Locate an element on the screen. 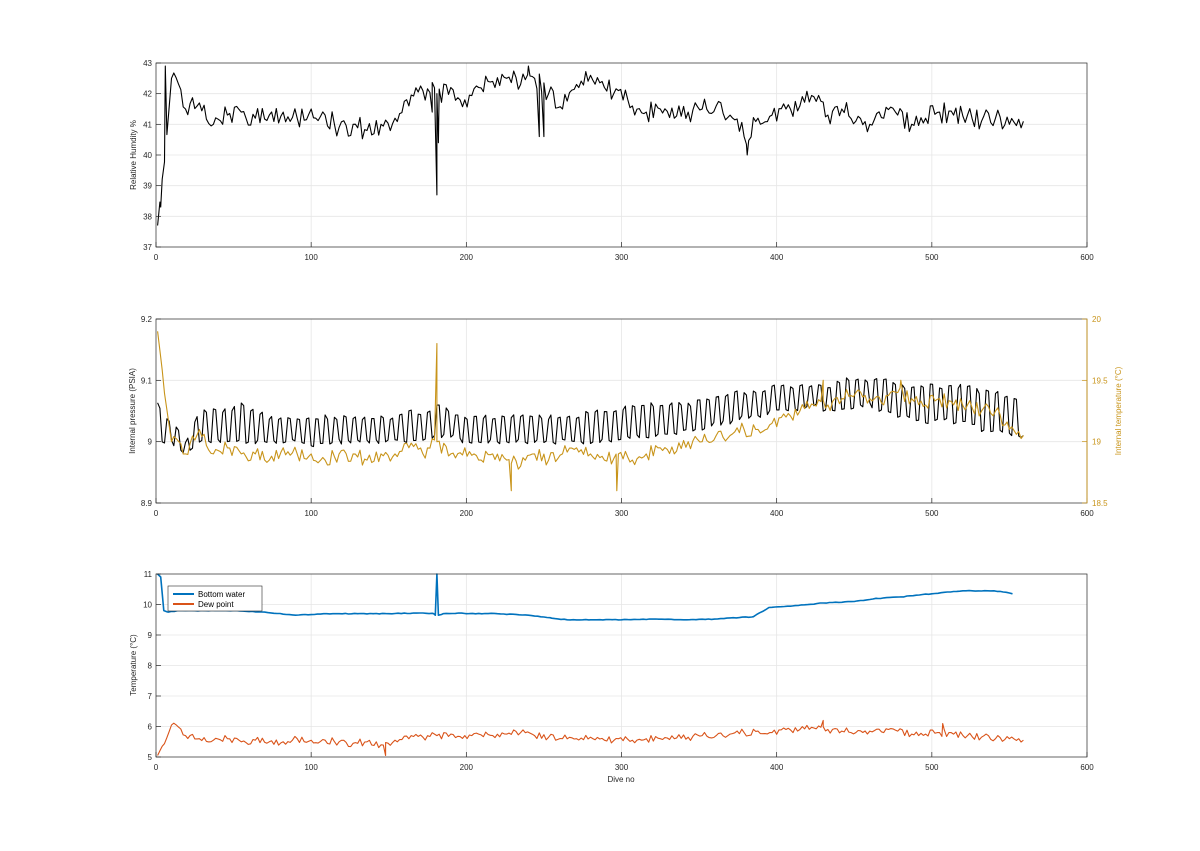 This screenshot has width=1200, height=851. series-line-humidity is located at coordinates (590, 145).